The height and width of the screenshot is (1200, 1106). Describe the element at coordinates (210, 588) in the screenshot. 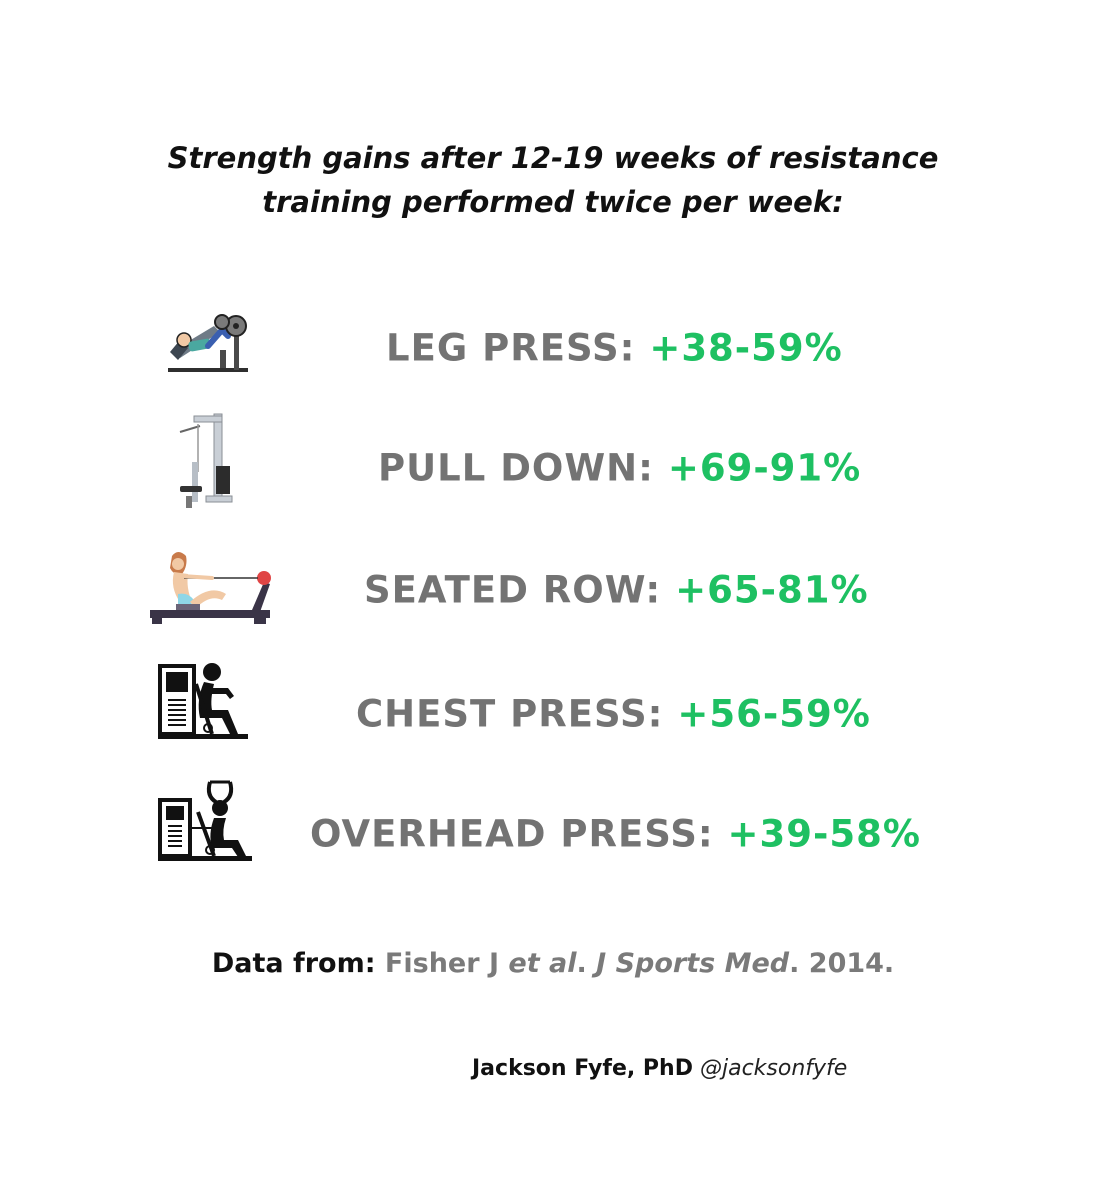

I see `rowing-machine-icon` at that location.